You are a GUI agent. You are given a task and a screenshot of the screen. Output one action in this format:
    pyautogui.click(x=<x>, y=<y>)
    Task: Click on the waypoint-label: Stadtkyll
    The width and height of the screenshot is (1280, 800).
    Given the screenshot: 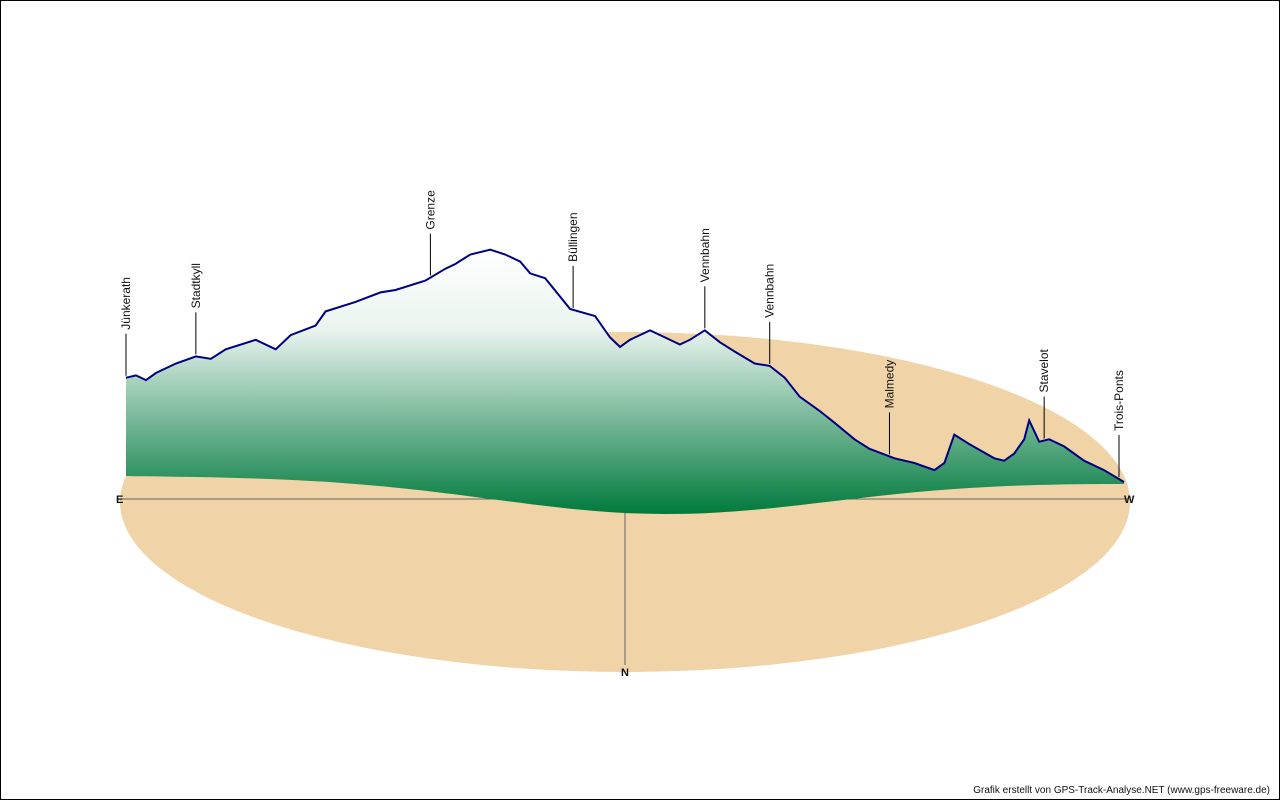 What is the action you would take?
    pyautogui.click(x=196, y=285)
    